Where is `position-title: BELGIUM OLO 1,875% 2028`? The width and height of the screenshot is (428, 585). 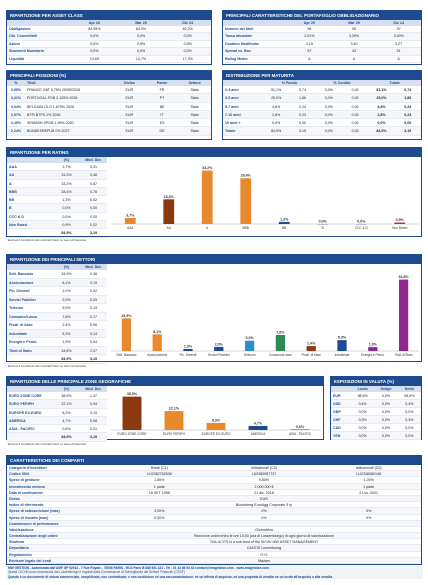
position-title: BELGIUM OLO 1,875% 2028 is located at coordinates (50, 106).